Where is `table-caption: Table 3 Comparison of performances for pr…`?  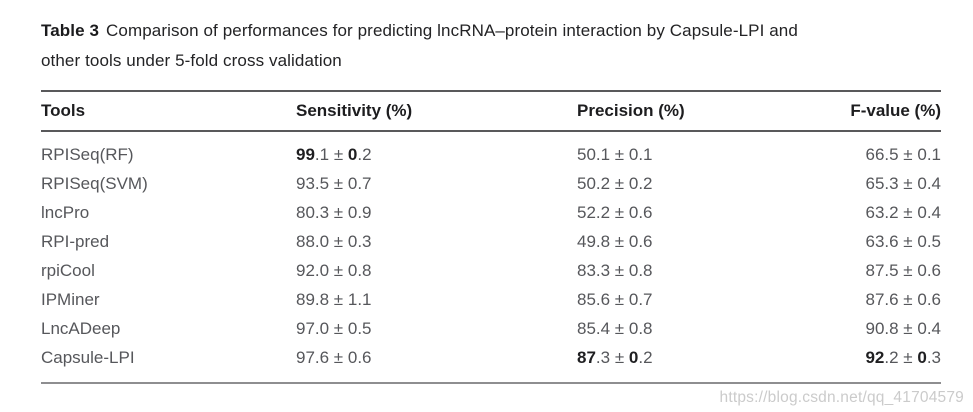
table-caption: Table 3 Comparison of performances for pr… is located at coordinates (491, 46).